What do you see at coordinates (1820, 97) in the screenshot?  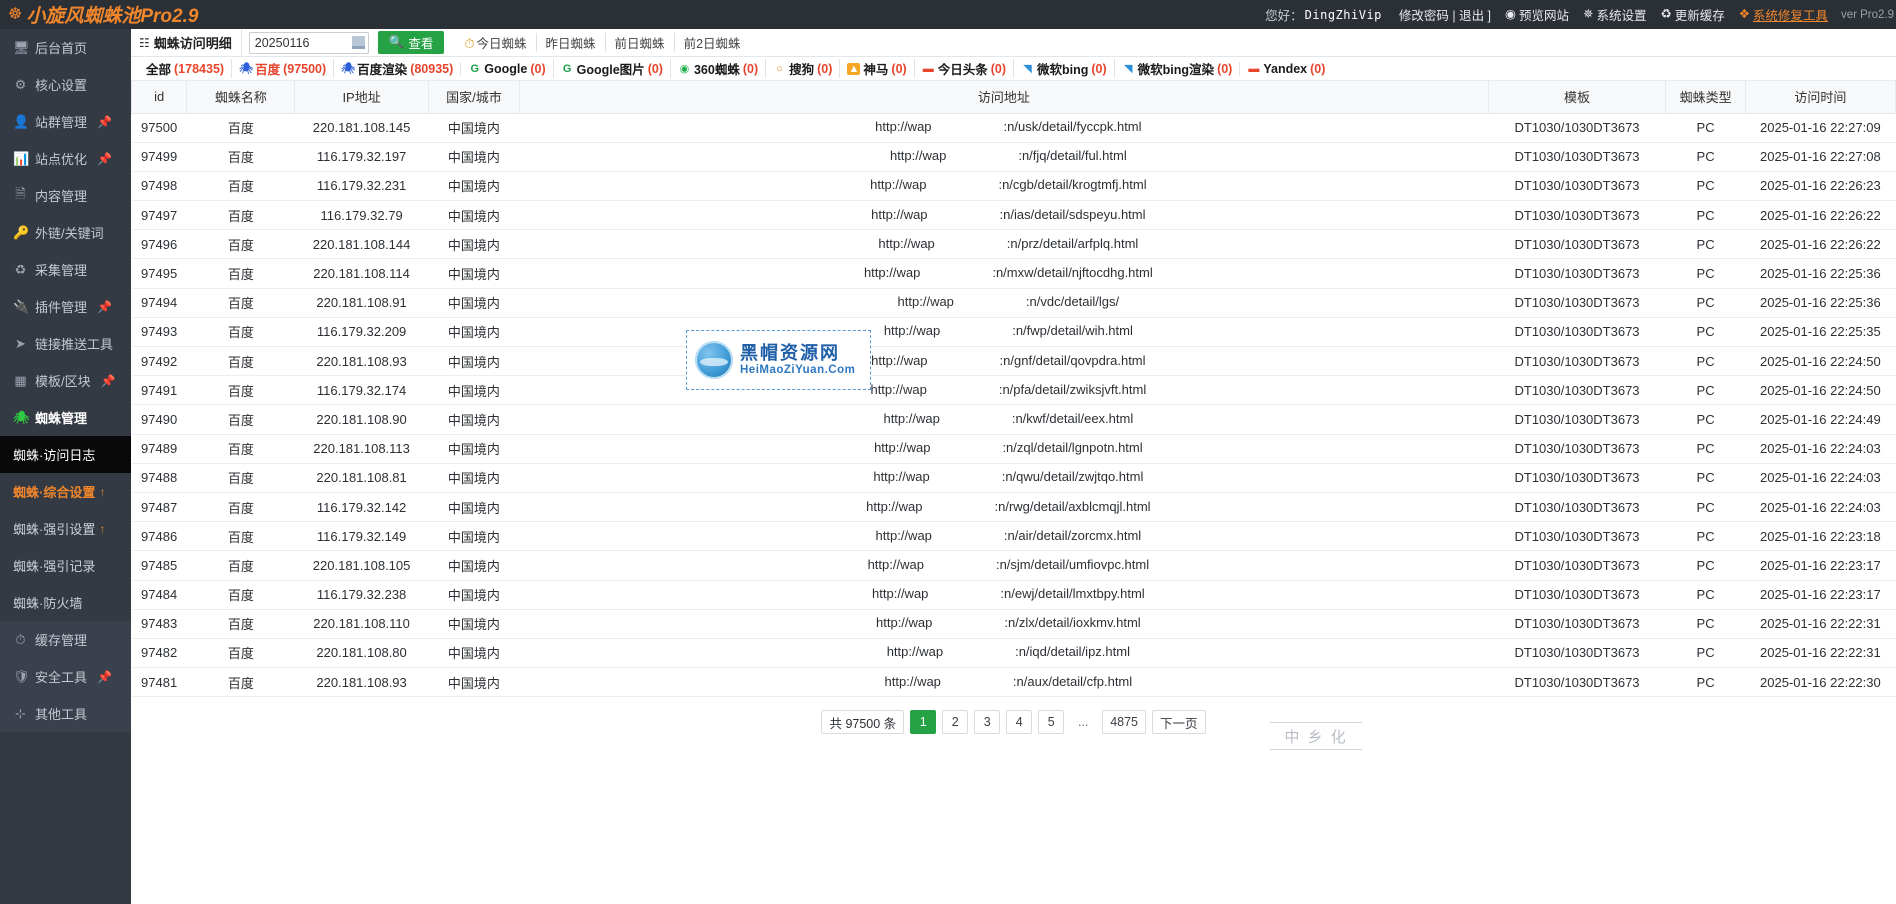 I see `col-header-visit-time: 访问时间` at bounding box center [1820, 97].